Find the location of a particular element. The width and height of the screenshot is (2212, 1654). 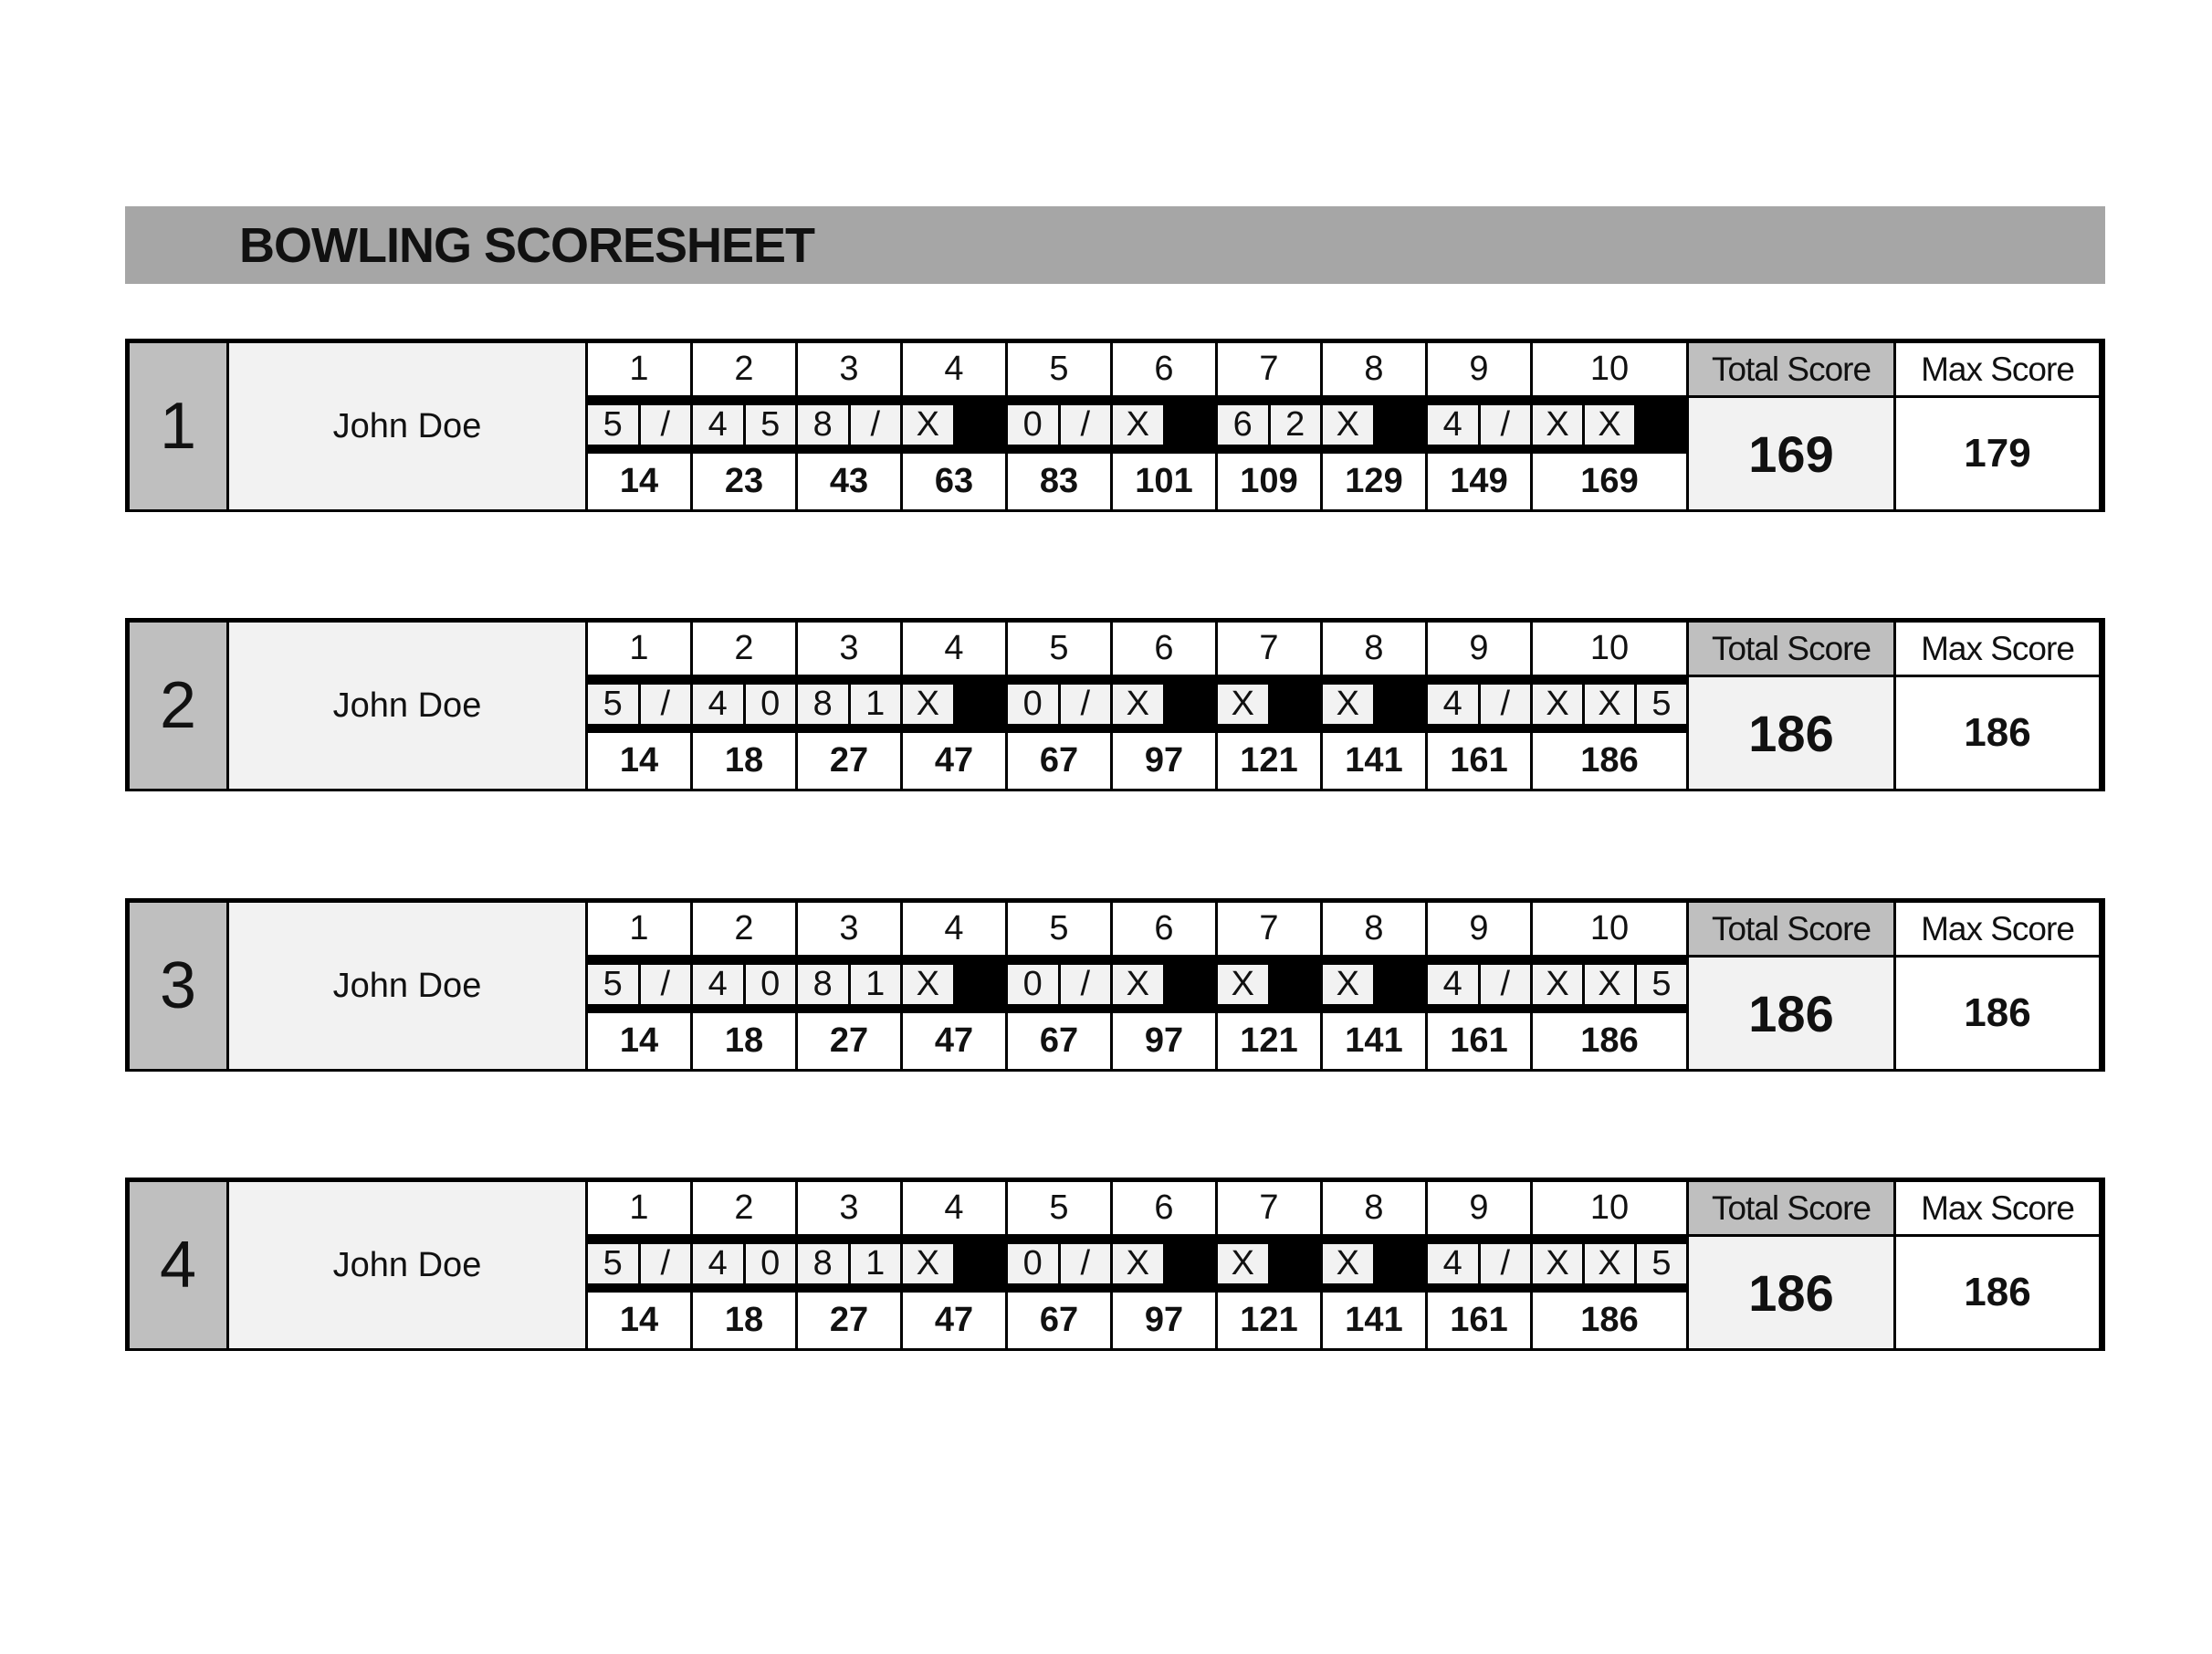

frame-cumulative-score: 27 is located at coordinates (849, 1320).